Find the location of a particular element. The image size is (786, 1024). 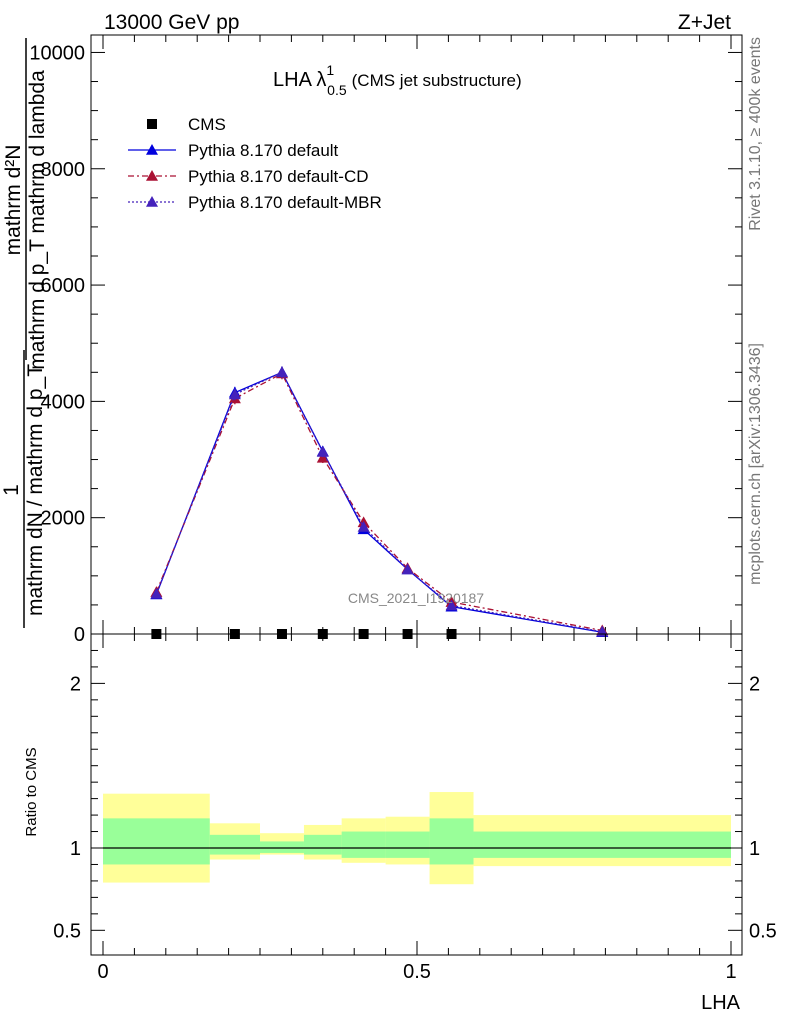

legend-label: CMS is located at coordinates (207, 124).